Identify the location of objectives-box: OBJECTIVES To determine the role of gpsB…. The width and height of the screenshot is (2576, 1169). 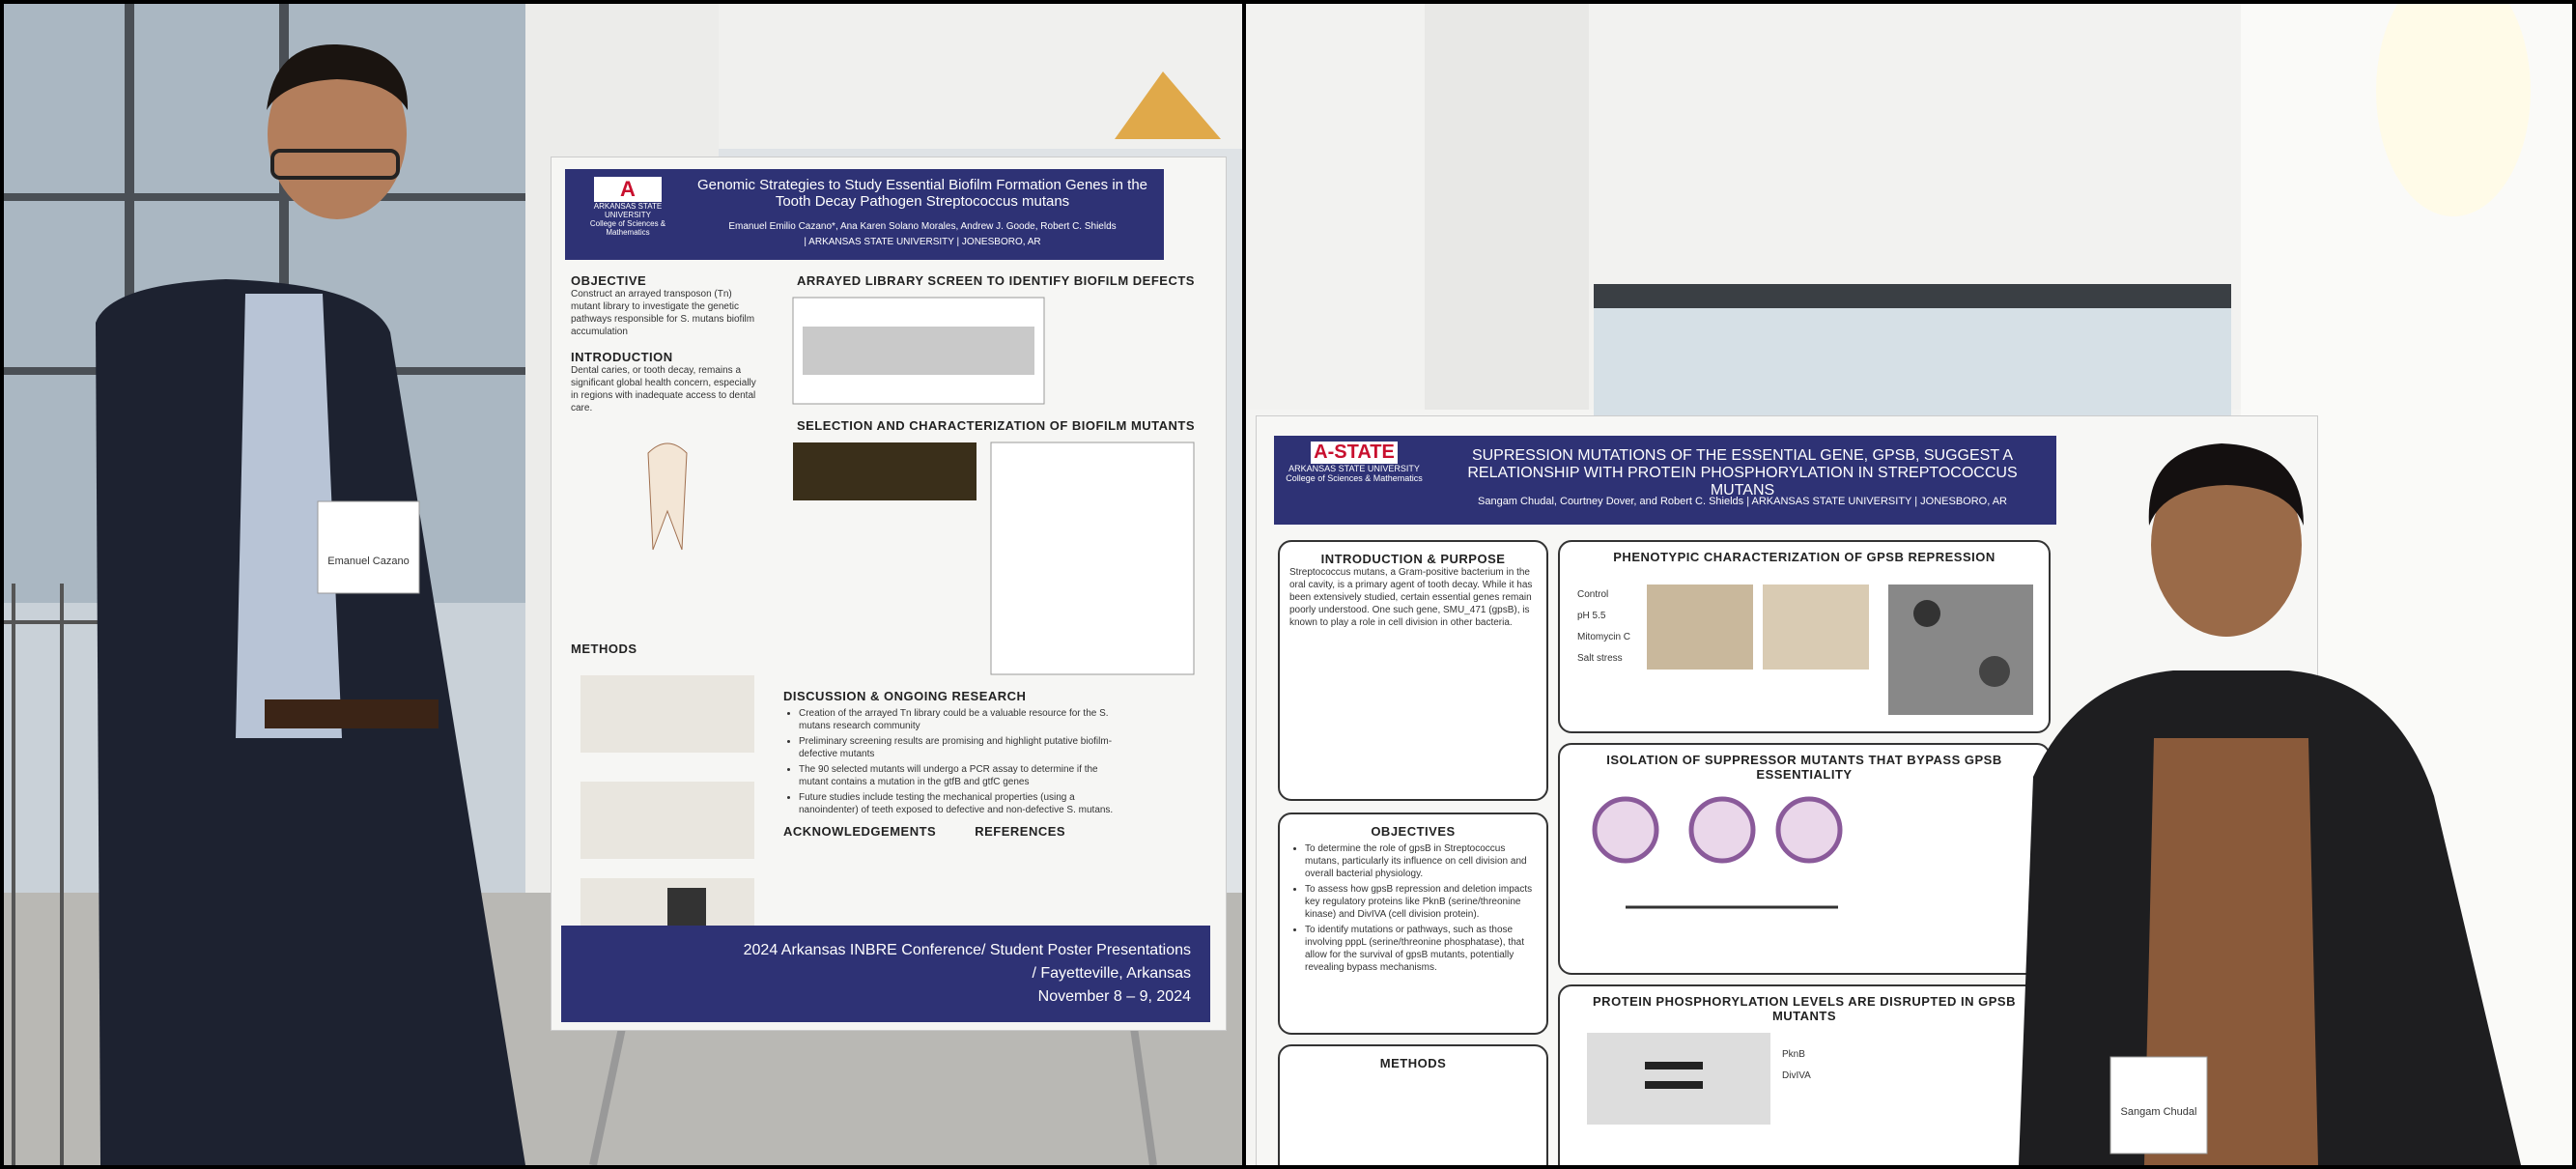
(1413, 924).